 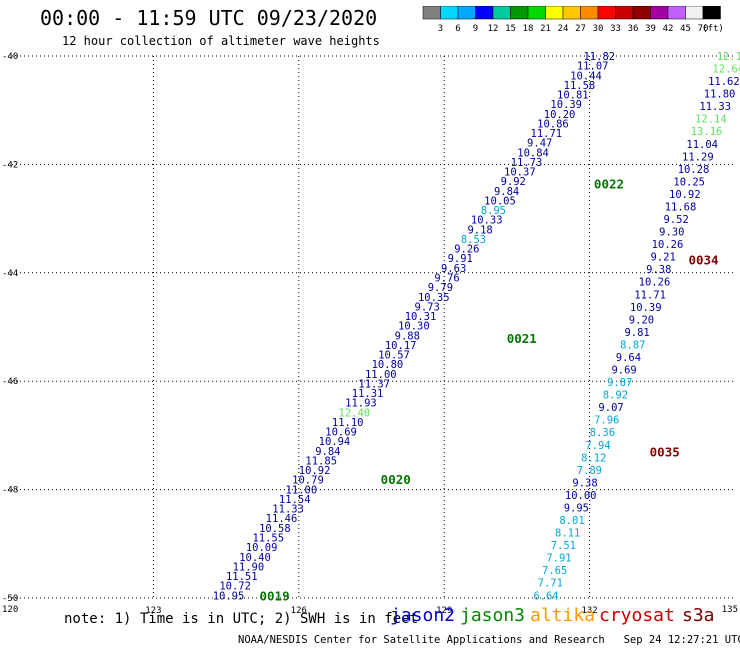 What do you see at coordinates (520, 173) in the screenshot?
I see `wave-height-value: 10.37` at bounding box center [520, 173].